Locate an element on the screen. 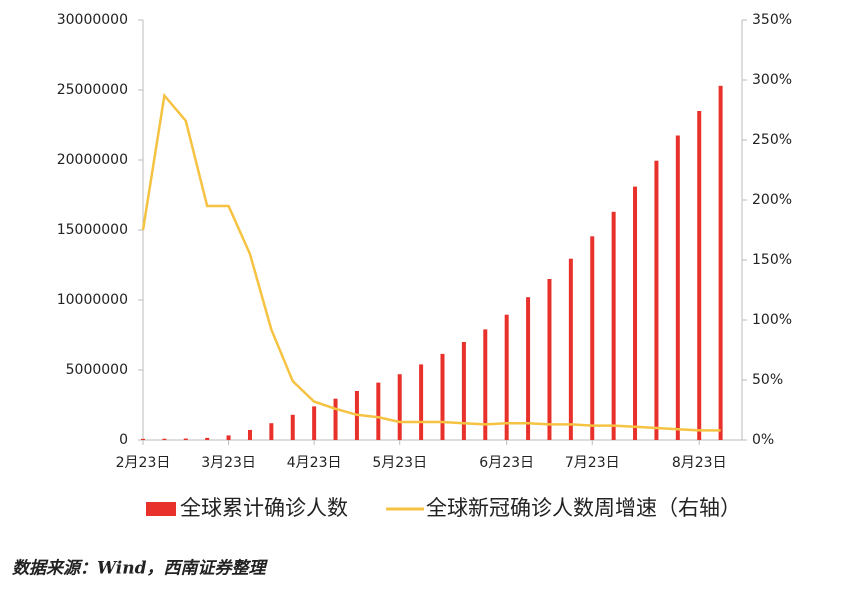 The width and height of the screenshot is (864, 596). y-tick-label: 20000000 is located at coordinates (92, 160).